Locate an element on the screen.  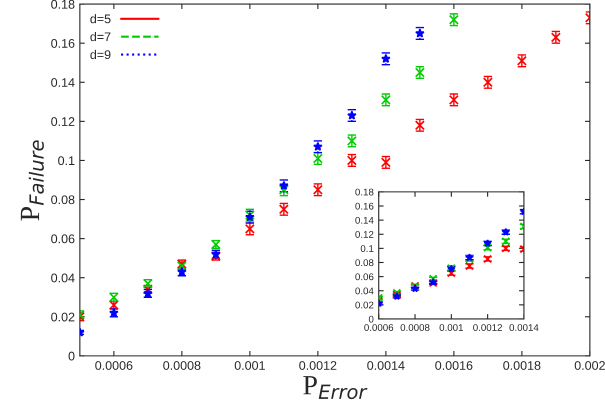
y-axis-title: P$_{Failure}$ is located at coordinates (32, 180).